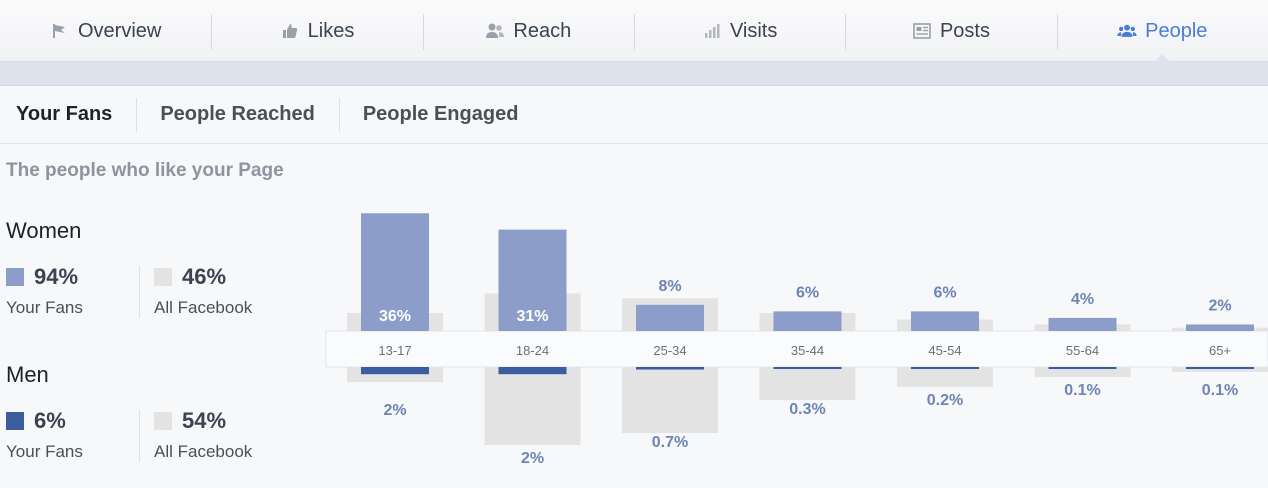  What do you see at coordinates (163, 277) in the screenshot?
I see `women-all-swatch` at bounding box center [163, 277].